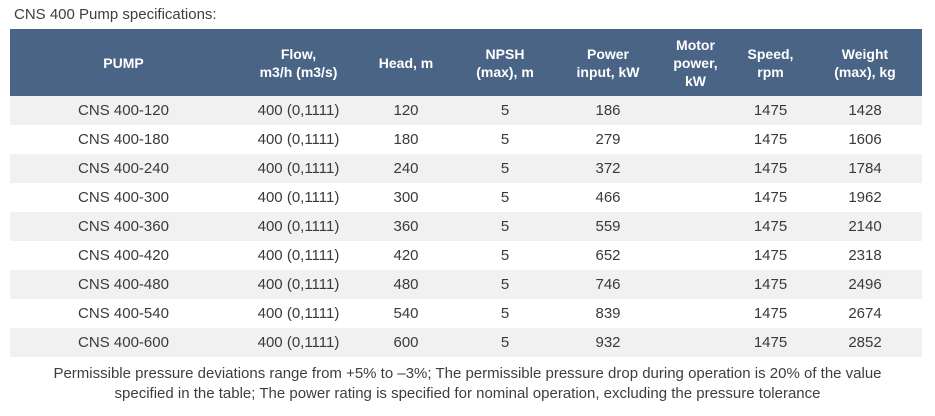 The image size is (935, 416). Describe the element at coordinates (770, 62) in the screenshot. I see `col-header-speed: Speed, rpm` at that location.